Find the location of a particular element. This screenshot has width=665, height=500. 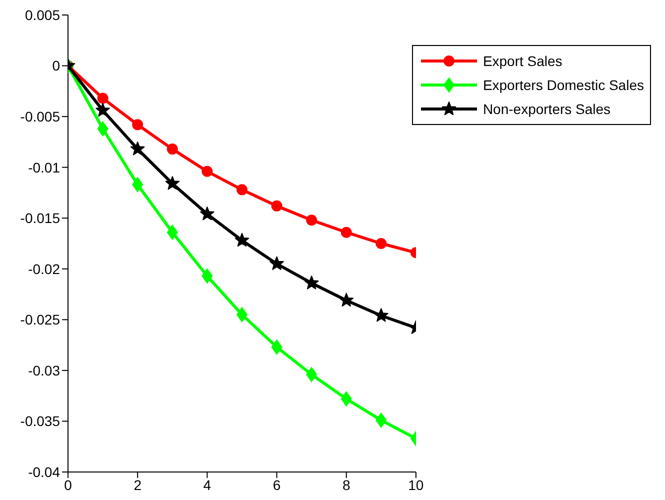

legend-label: Non-exporters Sales is located at coordinates (546, 109).